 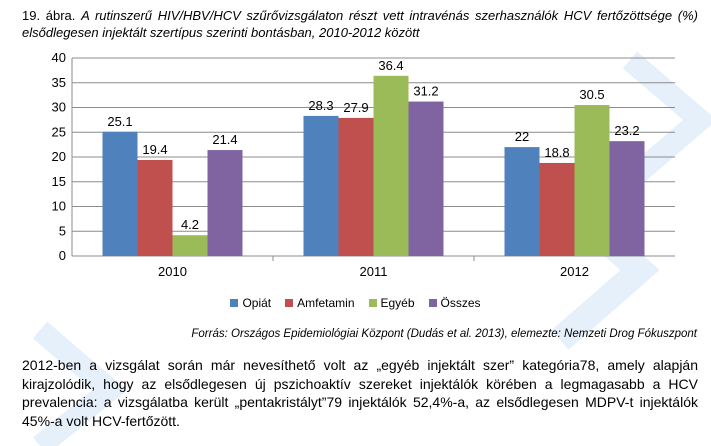 I want to click on legend-label: Összes, so click(x=460, y=303).